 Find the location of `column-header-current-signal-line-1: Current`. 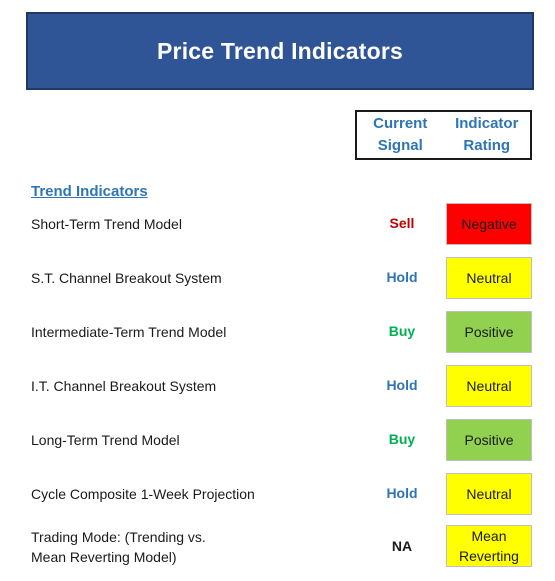

column-header-current-signal-line-1: Current is located at coordinates (400, 123).